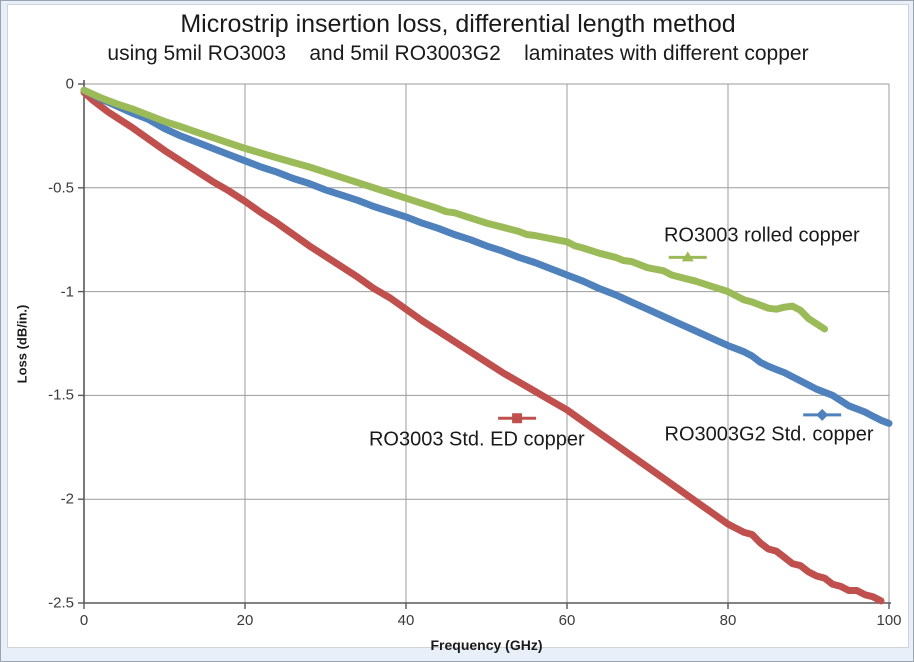 This screenshot has width=914, height=662. I want to click on series-label-ro3003-rolled-copper: RO3003 rolled copper, so click(761, 235).